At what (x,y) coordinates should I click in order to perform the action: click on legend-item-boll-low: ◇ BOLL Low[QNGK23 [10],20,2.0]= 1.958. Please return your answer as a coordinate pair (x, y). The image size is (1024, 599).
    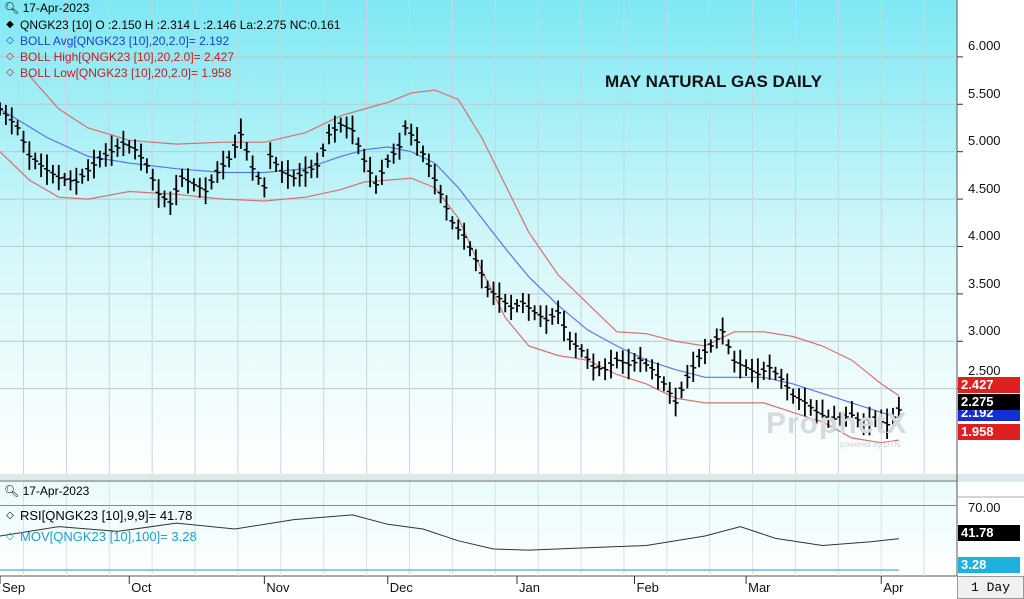
    Looking at the image, I should click on (172, 73).